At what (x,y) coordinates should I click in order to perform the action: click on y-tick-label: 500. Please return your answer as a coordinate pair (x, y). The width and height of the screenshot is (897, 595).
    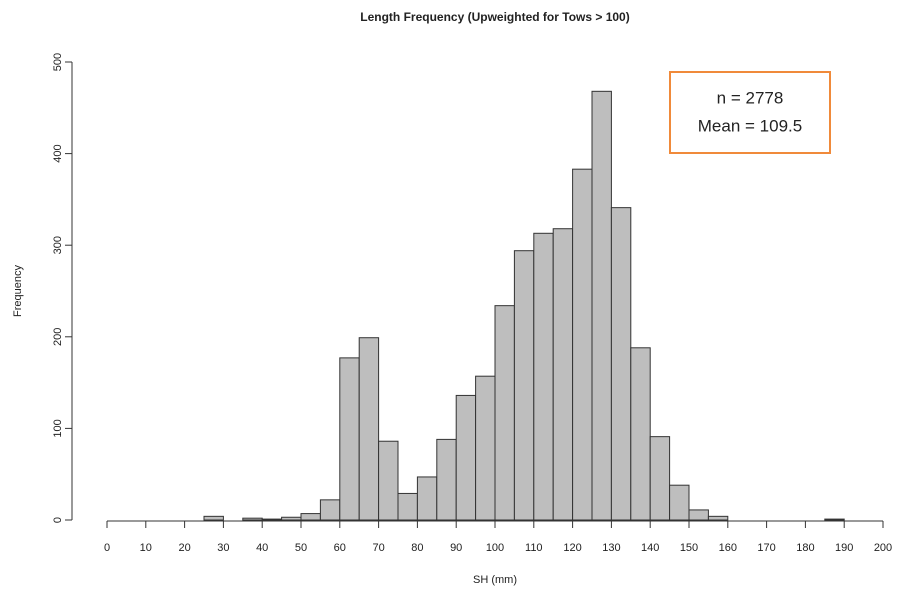
    Looking at the image, I should click on (58, 62).